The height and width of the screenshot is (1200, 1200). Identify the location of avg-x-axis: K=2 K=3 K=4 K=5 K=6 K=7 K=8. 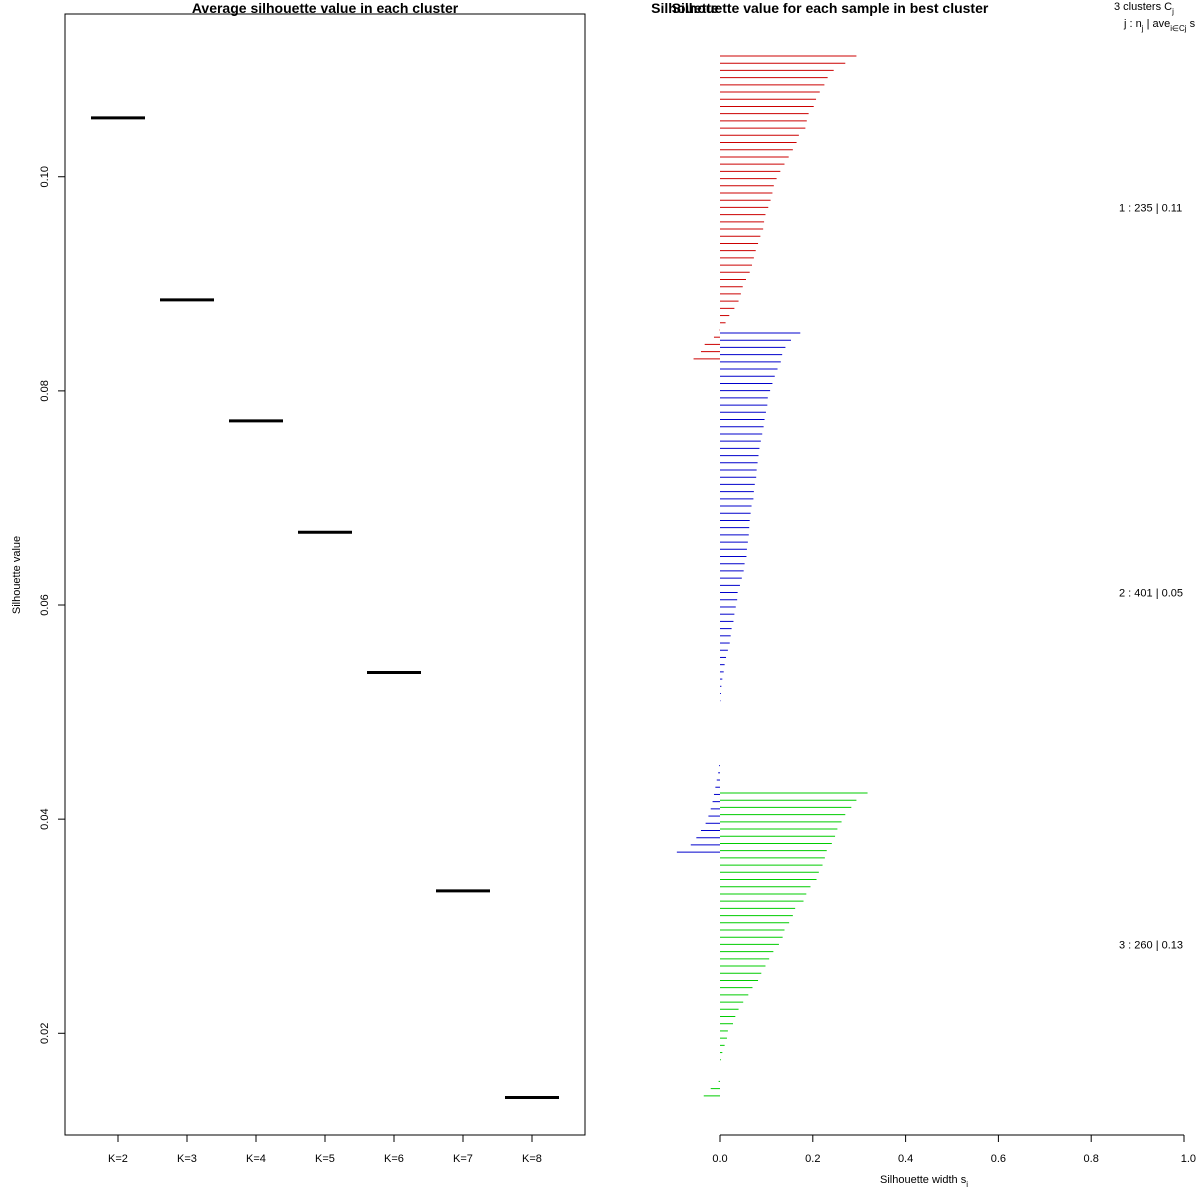
(325, 1149).